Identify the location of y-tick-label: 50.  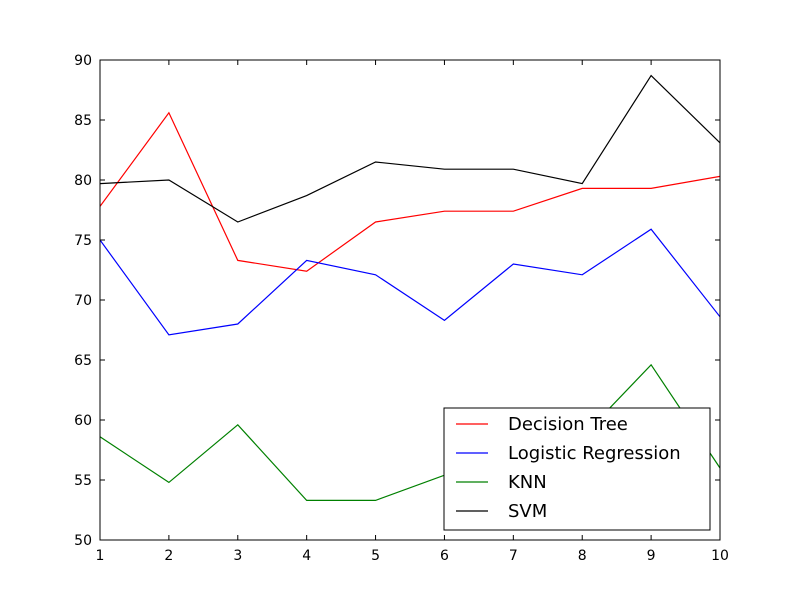
(83, 541).